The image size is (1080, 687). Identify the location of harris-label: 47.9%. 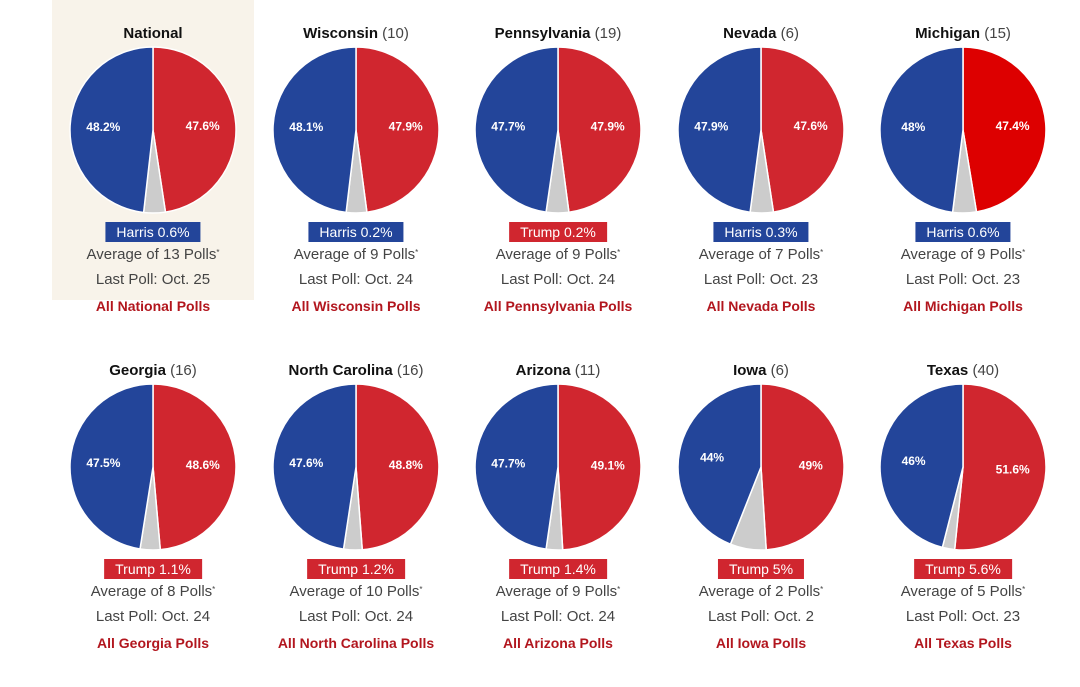
(711, 127).